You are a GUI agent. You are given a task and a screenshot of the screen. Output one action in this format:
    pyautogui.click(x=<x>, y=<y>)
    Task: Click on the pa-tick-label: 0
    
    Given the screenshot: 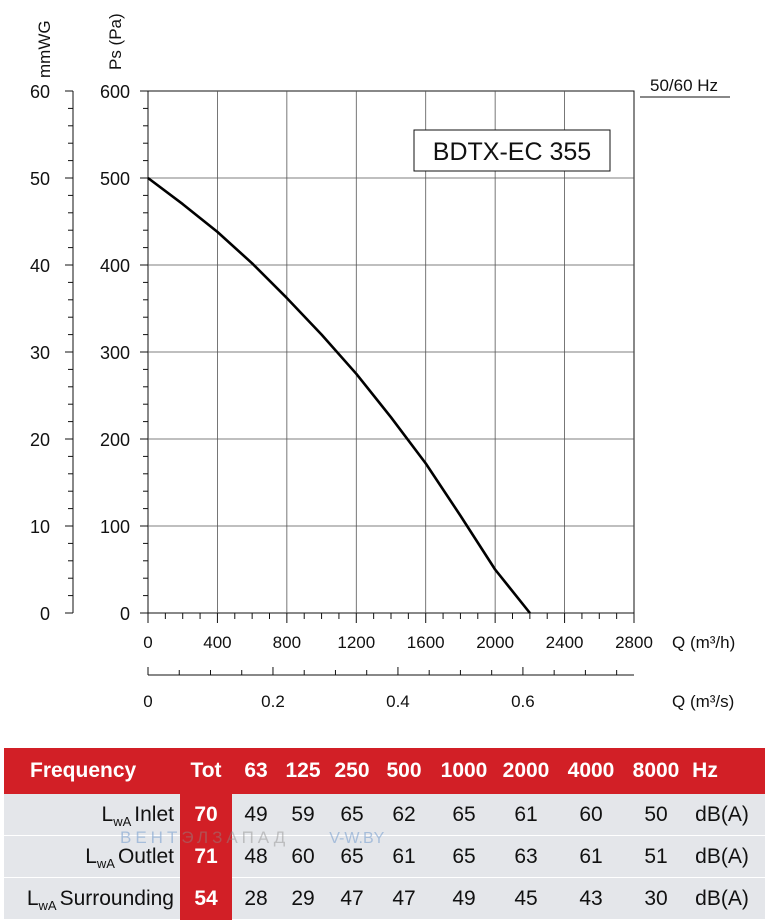 What is the action you would take?
    pyautogui.click(x=125, y=614)
    